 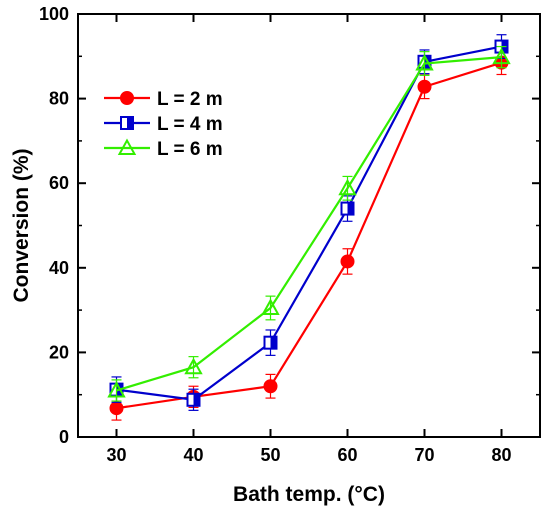 I want to click on legend-label: L = 6 m, so click(x=190, y=149).